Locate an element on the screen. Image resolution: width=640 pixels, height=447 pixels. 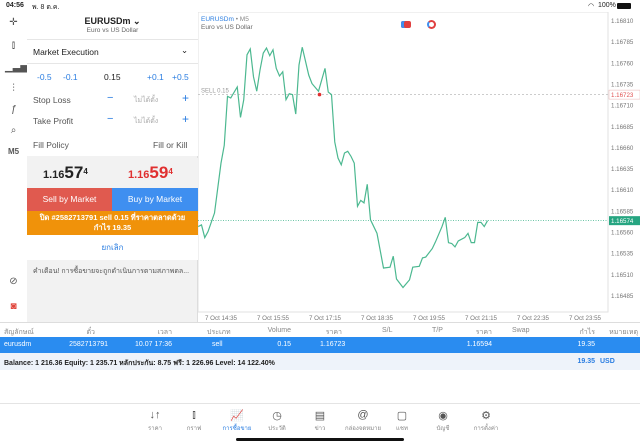
sell-order-label: SELL 0.15 is located at coordinates (215, 92).